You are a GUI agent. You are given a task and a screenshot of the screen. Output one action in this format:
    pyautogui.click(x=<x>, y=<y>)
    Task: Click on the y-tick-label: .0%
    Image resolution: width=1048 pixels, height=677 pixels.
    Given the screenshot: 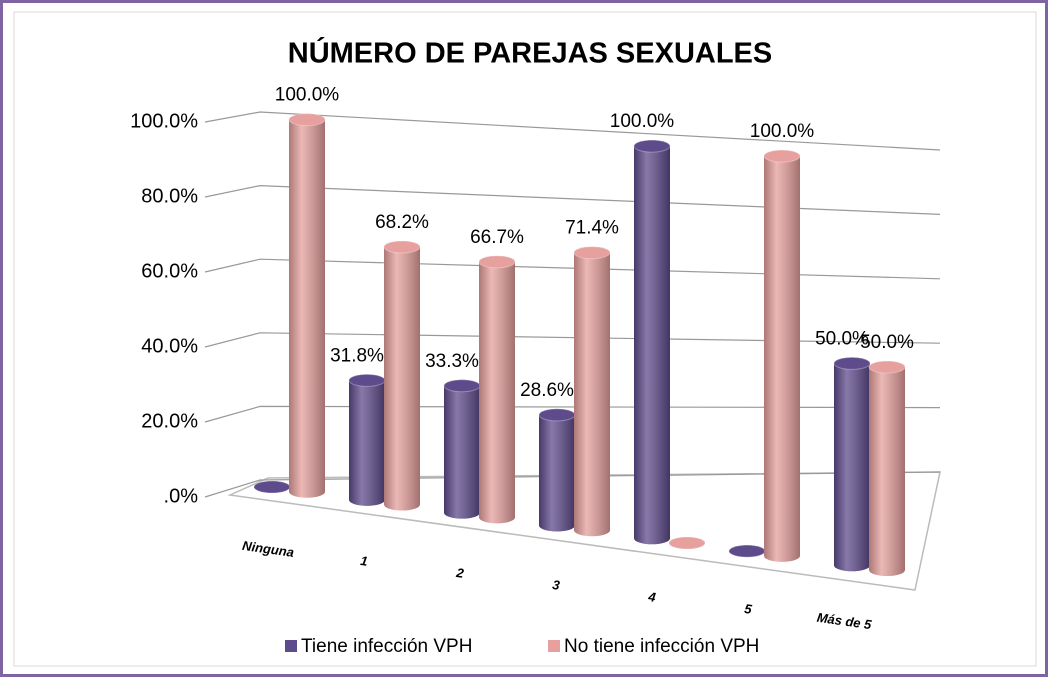 What is the action you would take?
    pyautogui.click(x=181, y=496)
    